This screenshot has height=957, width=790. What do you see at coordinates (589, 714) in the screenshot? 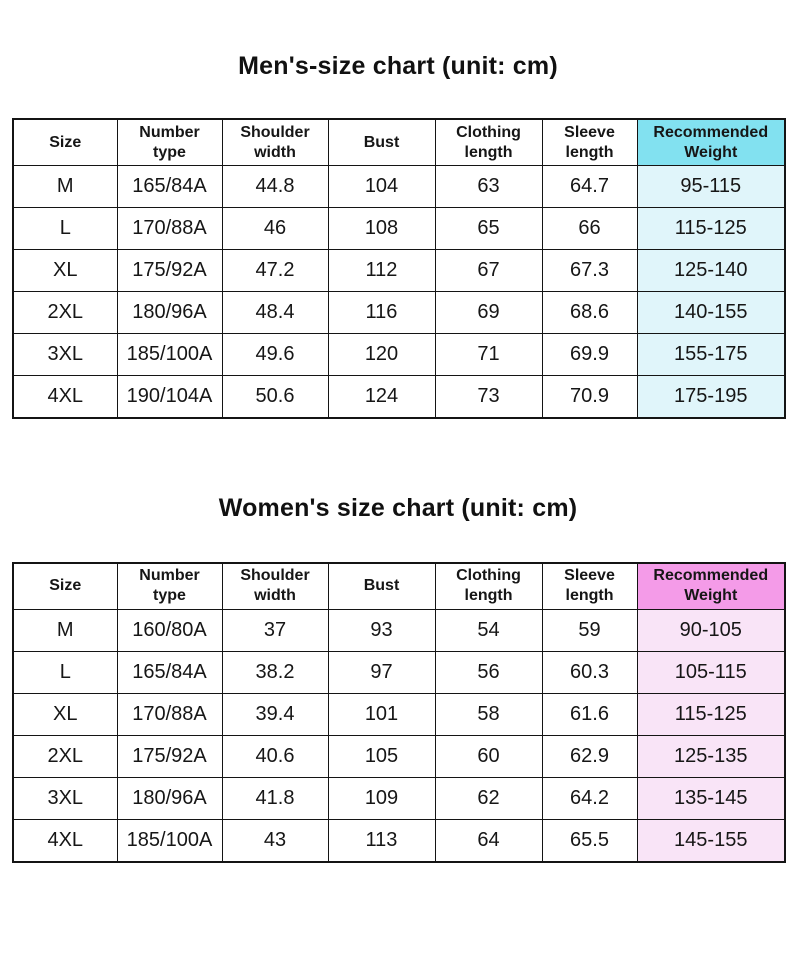
I see `value-cell: 61.6` at bounding box center [589, 714].